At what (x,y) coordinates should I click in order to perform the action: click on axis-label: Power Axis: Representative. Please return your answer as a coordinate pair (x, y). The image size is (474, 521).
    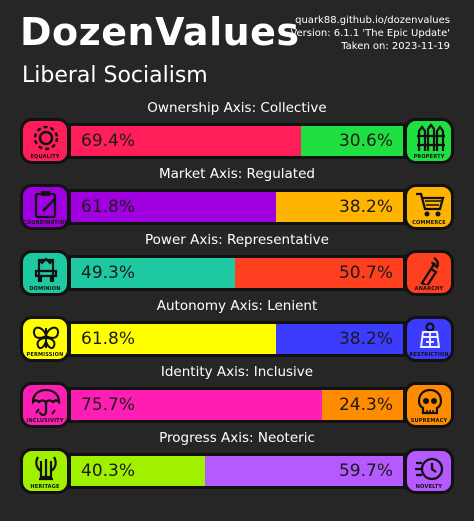
    Looking at the image, I should click on (237, 240).